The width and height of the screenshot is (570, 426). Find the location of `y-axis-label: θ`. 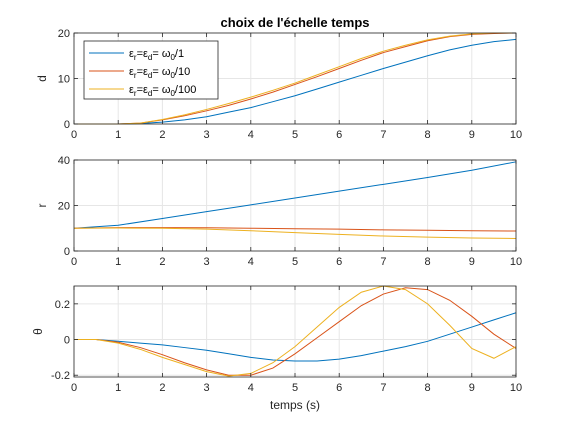

y-axis-label: θ is located at coordinates (38, 331).